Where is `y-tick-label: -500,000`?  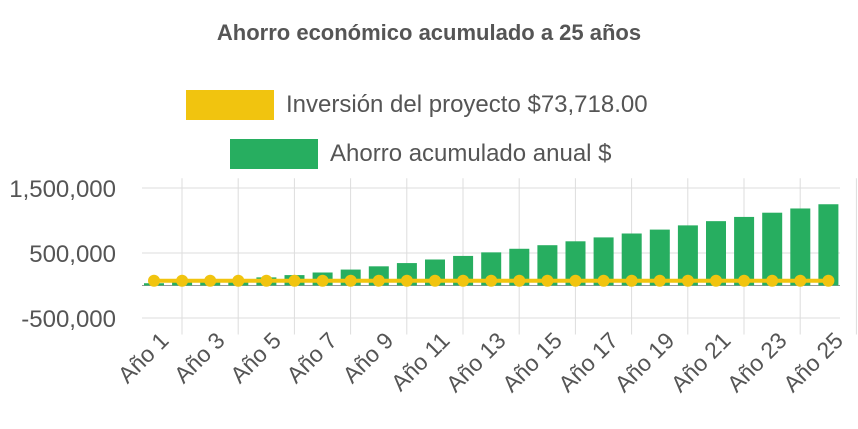
y-tick-label: -500,000 is located at coordinates (68, 319).